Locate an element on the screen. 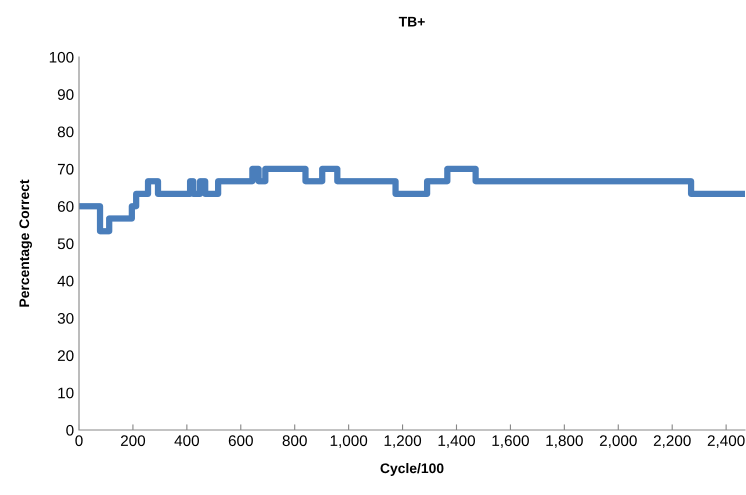  y-tick-label: 10 is located at coordinates (66, 393).